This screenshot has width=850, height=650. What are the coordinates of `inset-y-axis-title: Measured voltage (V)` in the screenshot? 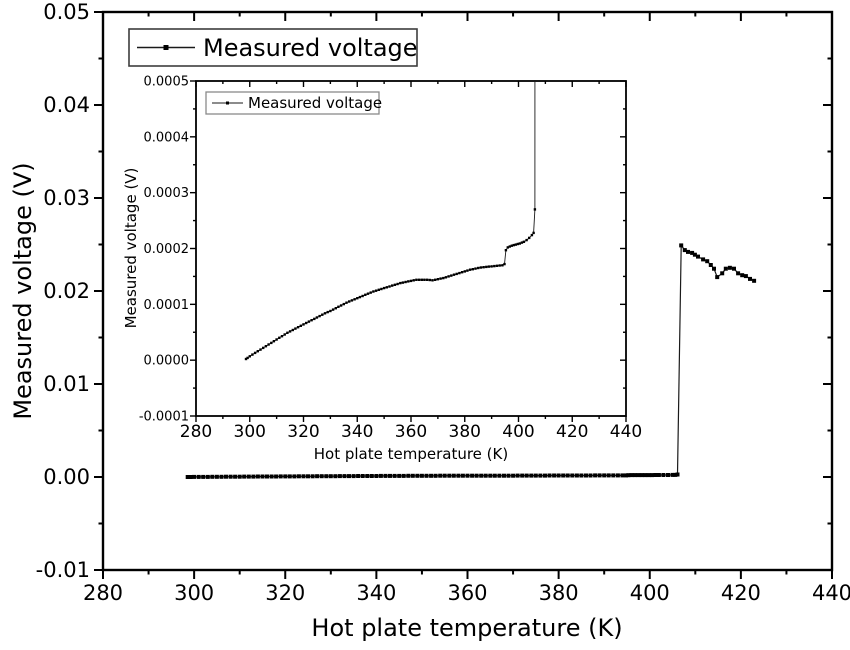 It's located at (131, 248).